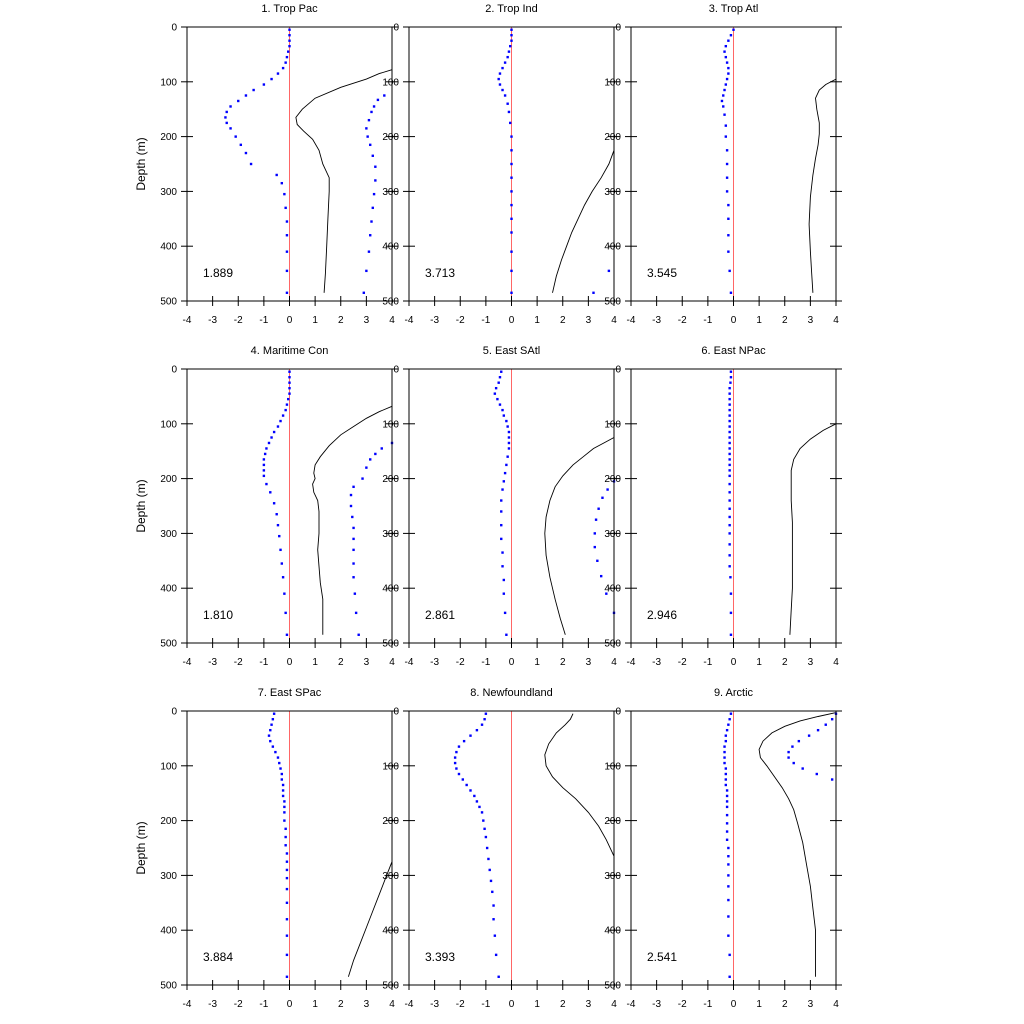  I want to click on panel-annotation: 2.541, so click(662, 957).